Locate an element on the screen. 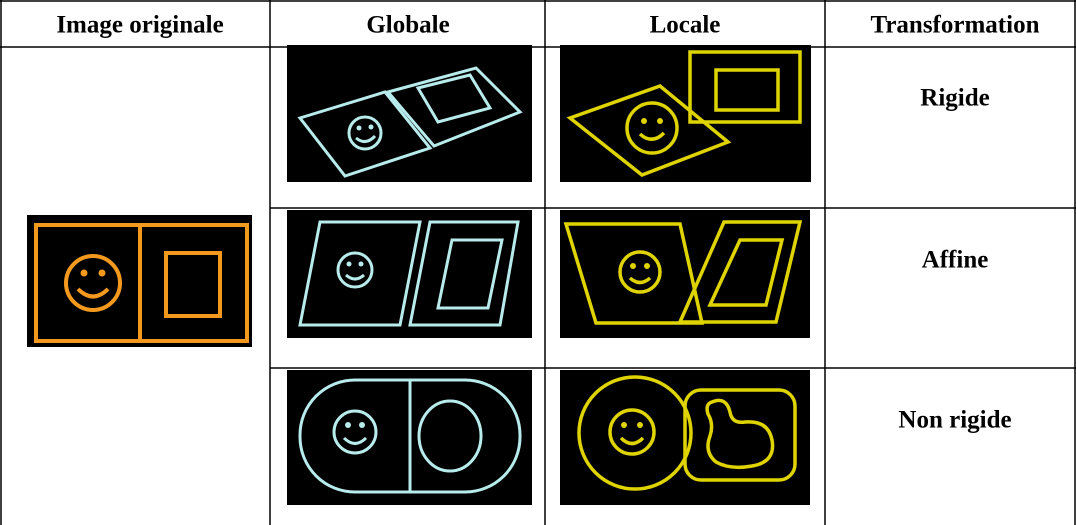 This screenshot has height=525, width=1076. row-label: Affine is located at coordinates (955, 260).